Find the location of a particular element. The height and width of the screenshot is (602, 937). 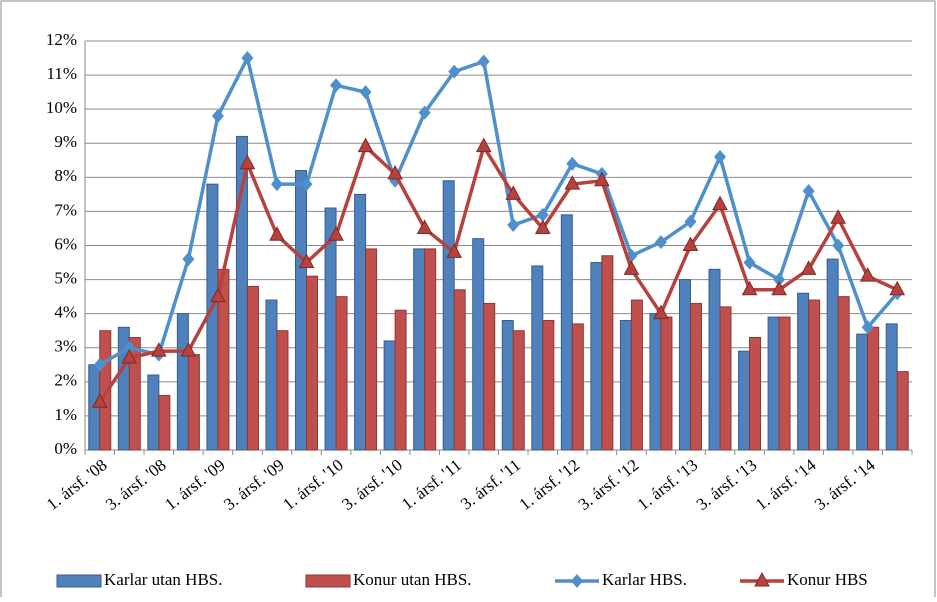

y-tick-label: 9% is located at coordinates (65, 141).